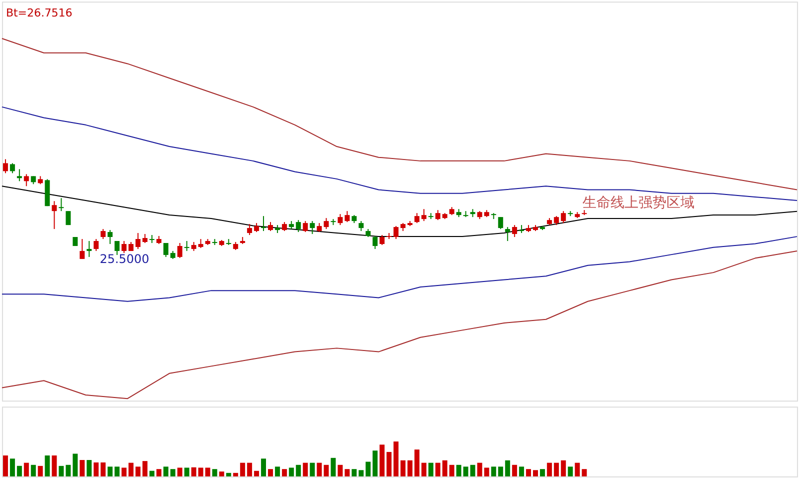 The width and height of the screenshot is (799, 478). Describe the element at coordinates (39, 13) in the screenshot. I see `text: Bt=26.7516` at that location.